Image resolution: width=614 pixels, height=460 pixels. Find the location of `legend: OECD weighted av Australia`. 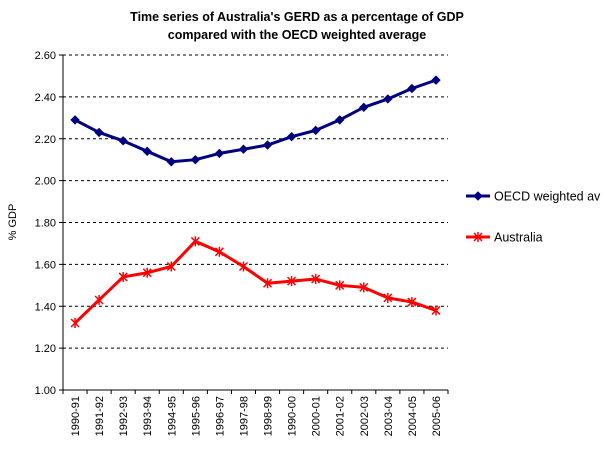

legend: OECD weighted av Australia is located at coordinates (533, 217).